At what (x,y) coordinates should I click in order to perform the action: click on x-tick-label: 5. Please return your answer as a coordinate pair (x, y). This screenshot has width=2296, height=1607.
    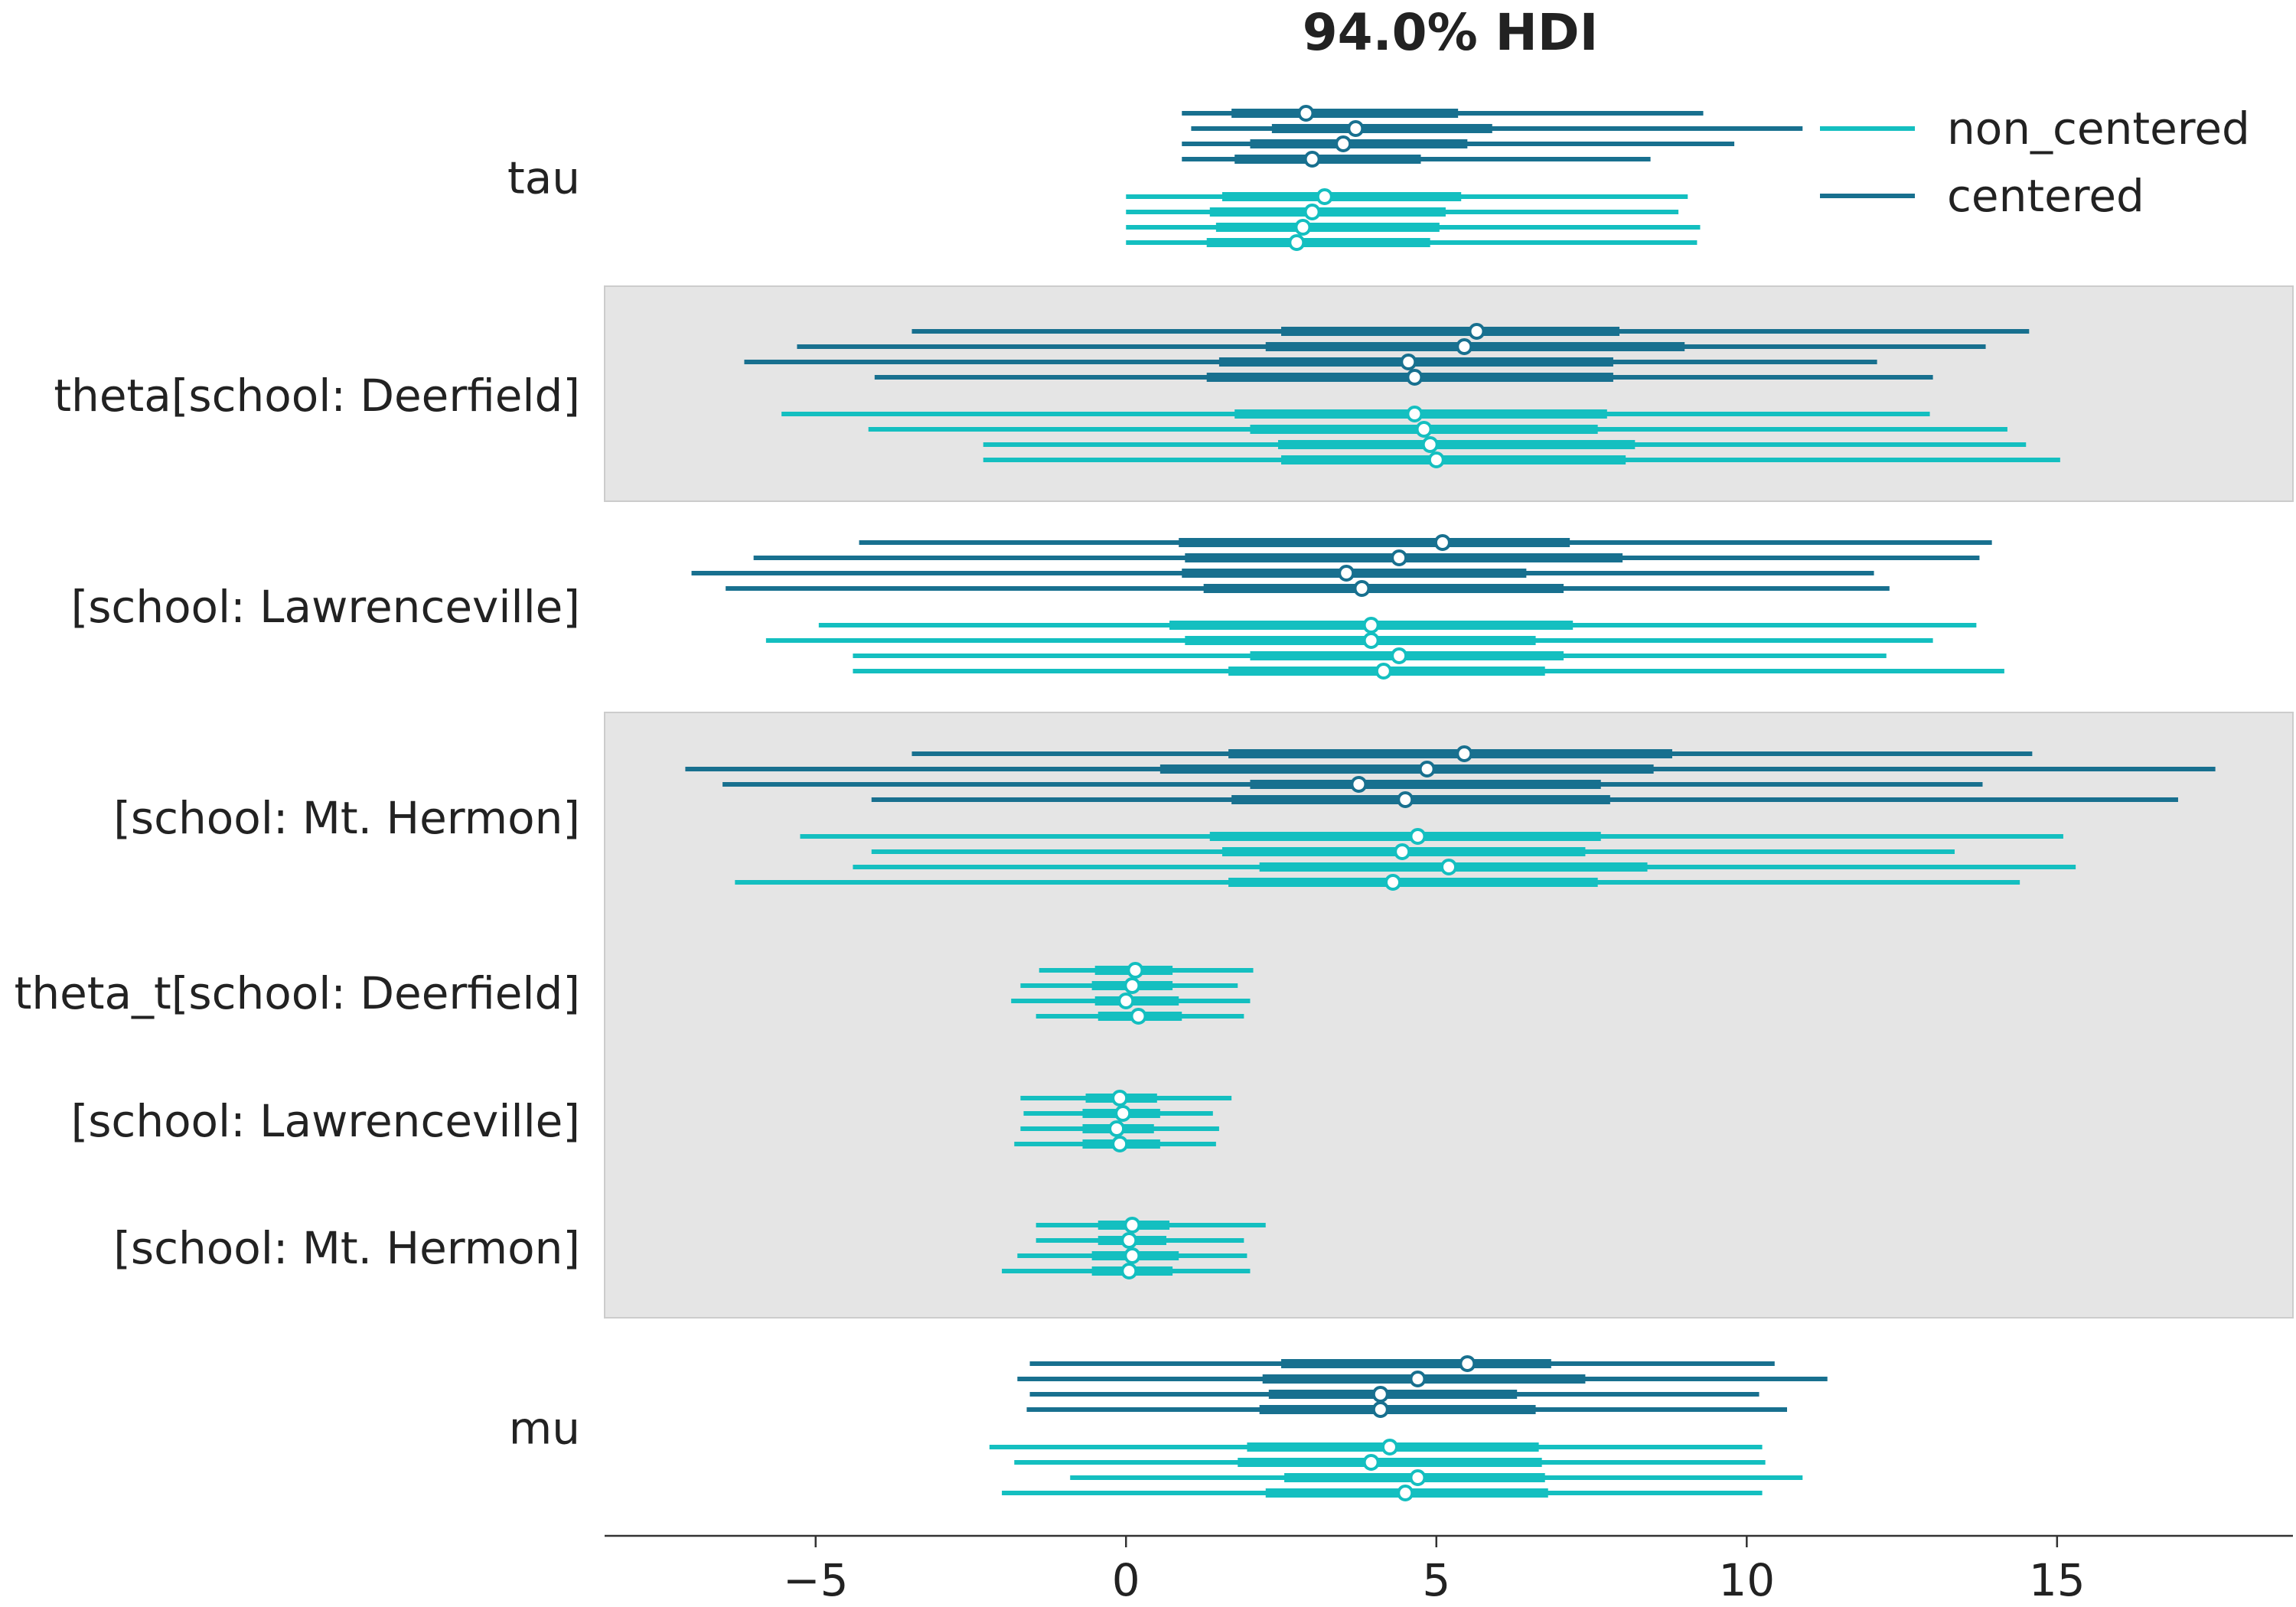
    Looking at the image, I should click on (1436, 1580).